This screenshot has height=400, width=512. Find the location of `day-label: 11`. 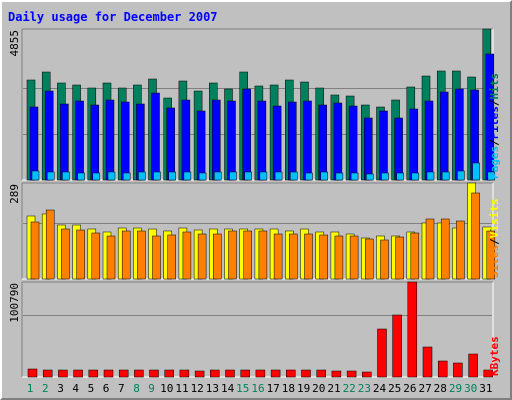

day-label: 11 is located at coordinates (181, 388).